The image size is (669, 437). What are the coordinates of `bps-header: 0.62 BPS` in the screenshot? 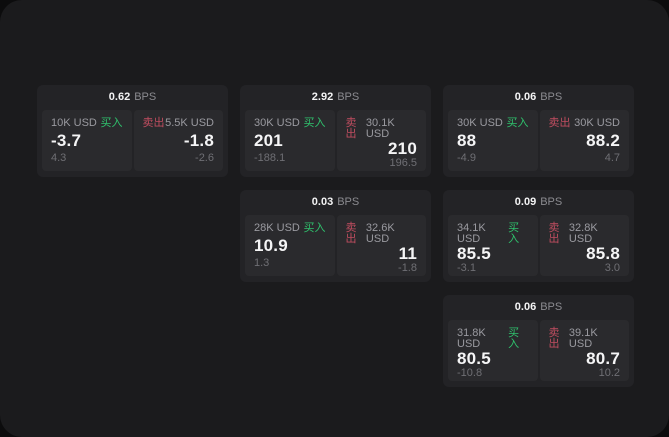 It's located at (132, 97).